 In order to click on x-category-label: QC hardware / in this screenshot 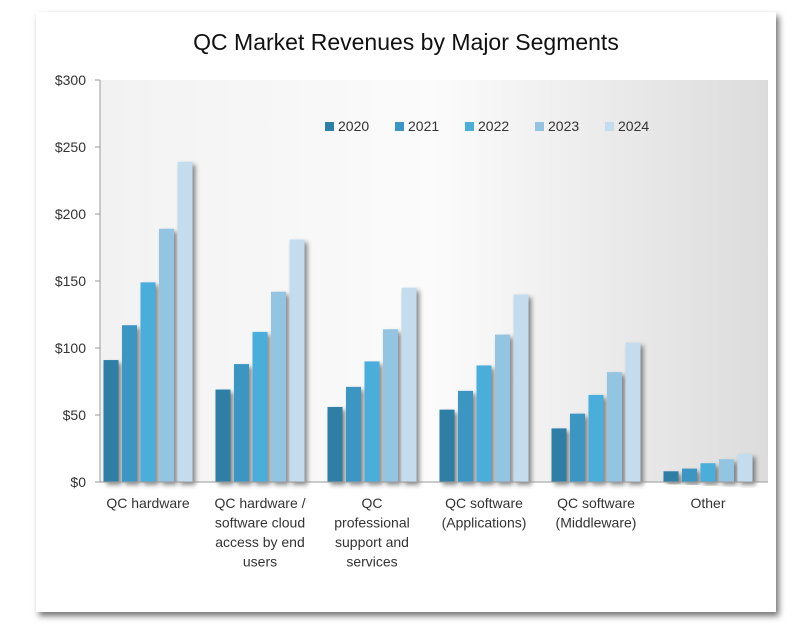, I will do `click(259, 503)`.